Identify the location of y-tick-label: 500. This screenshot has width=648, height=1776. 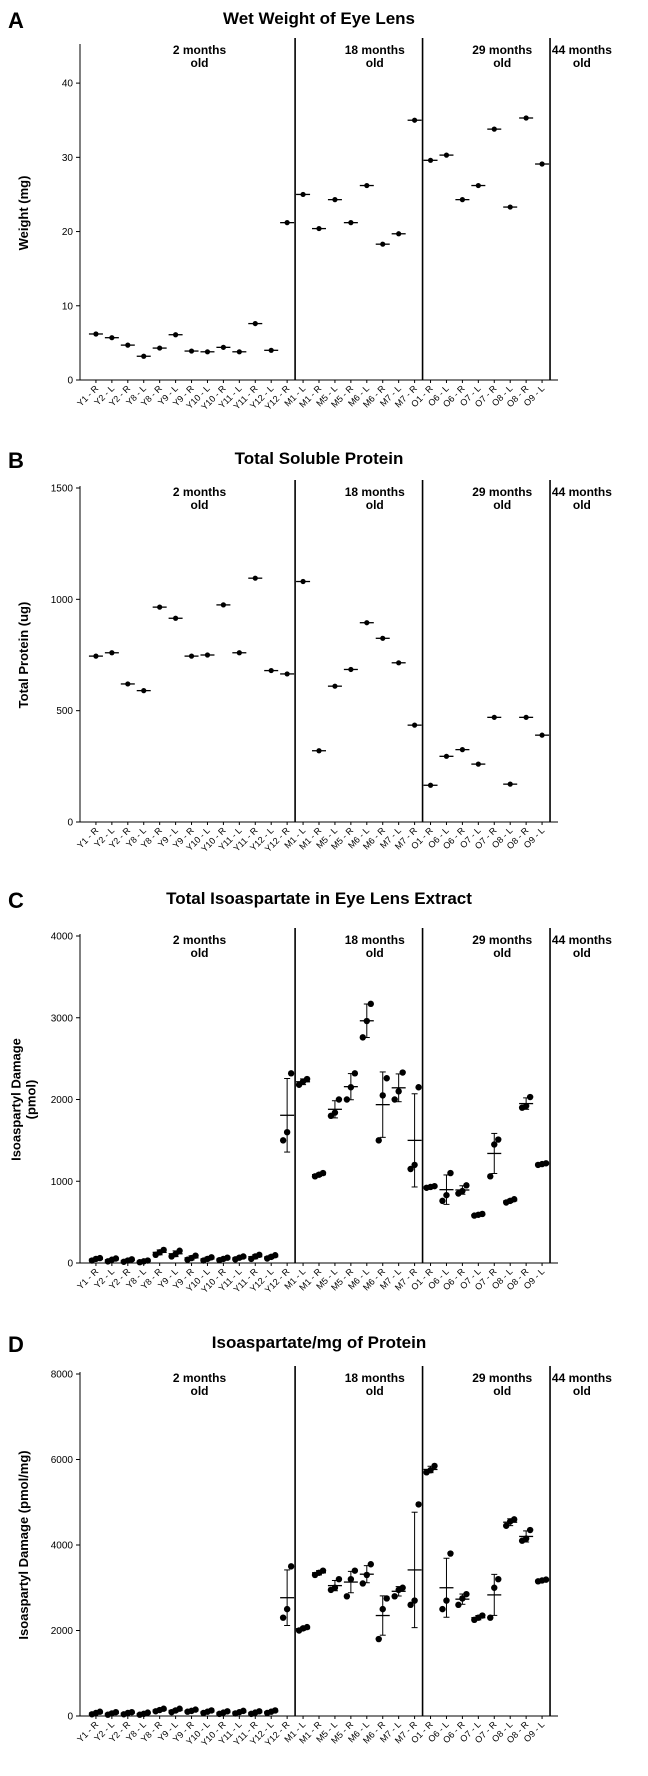
(64, 711).